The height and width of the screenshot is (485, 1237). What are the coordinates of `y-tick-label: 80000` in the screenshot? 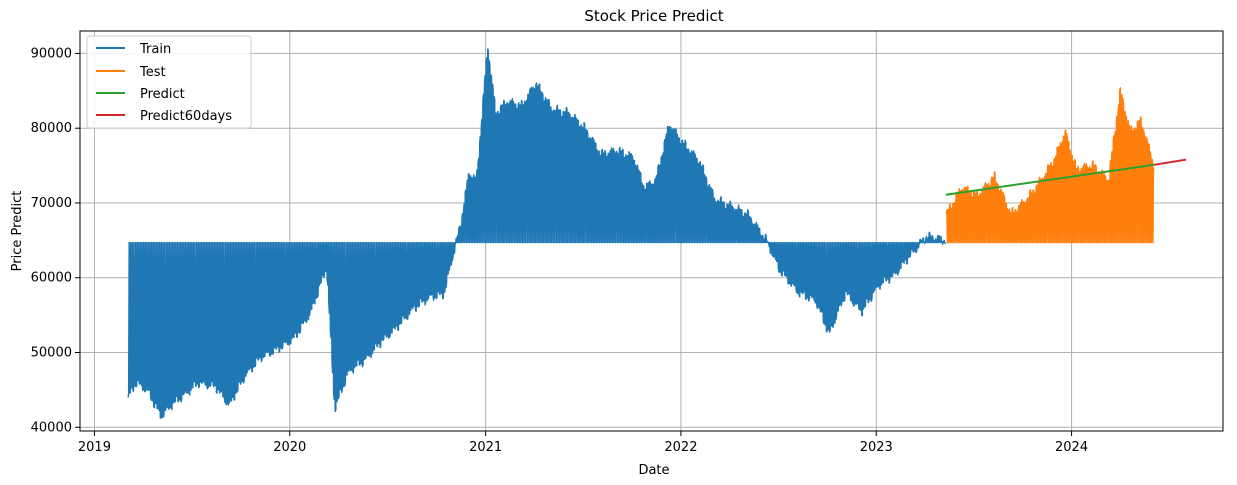 It's located at (51, 128).